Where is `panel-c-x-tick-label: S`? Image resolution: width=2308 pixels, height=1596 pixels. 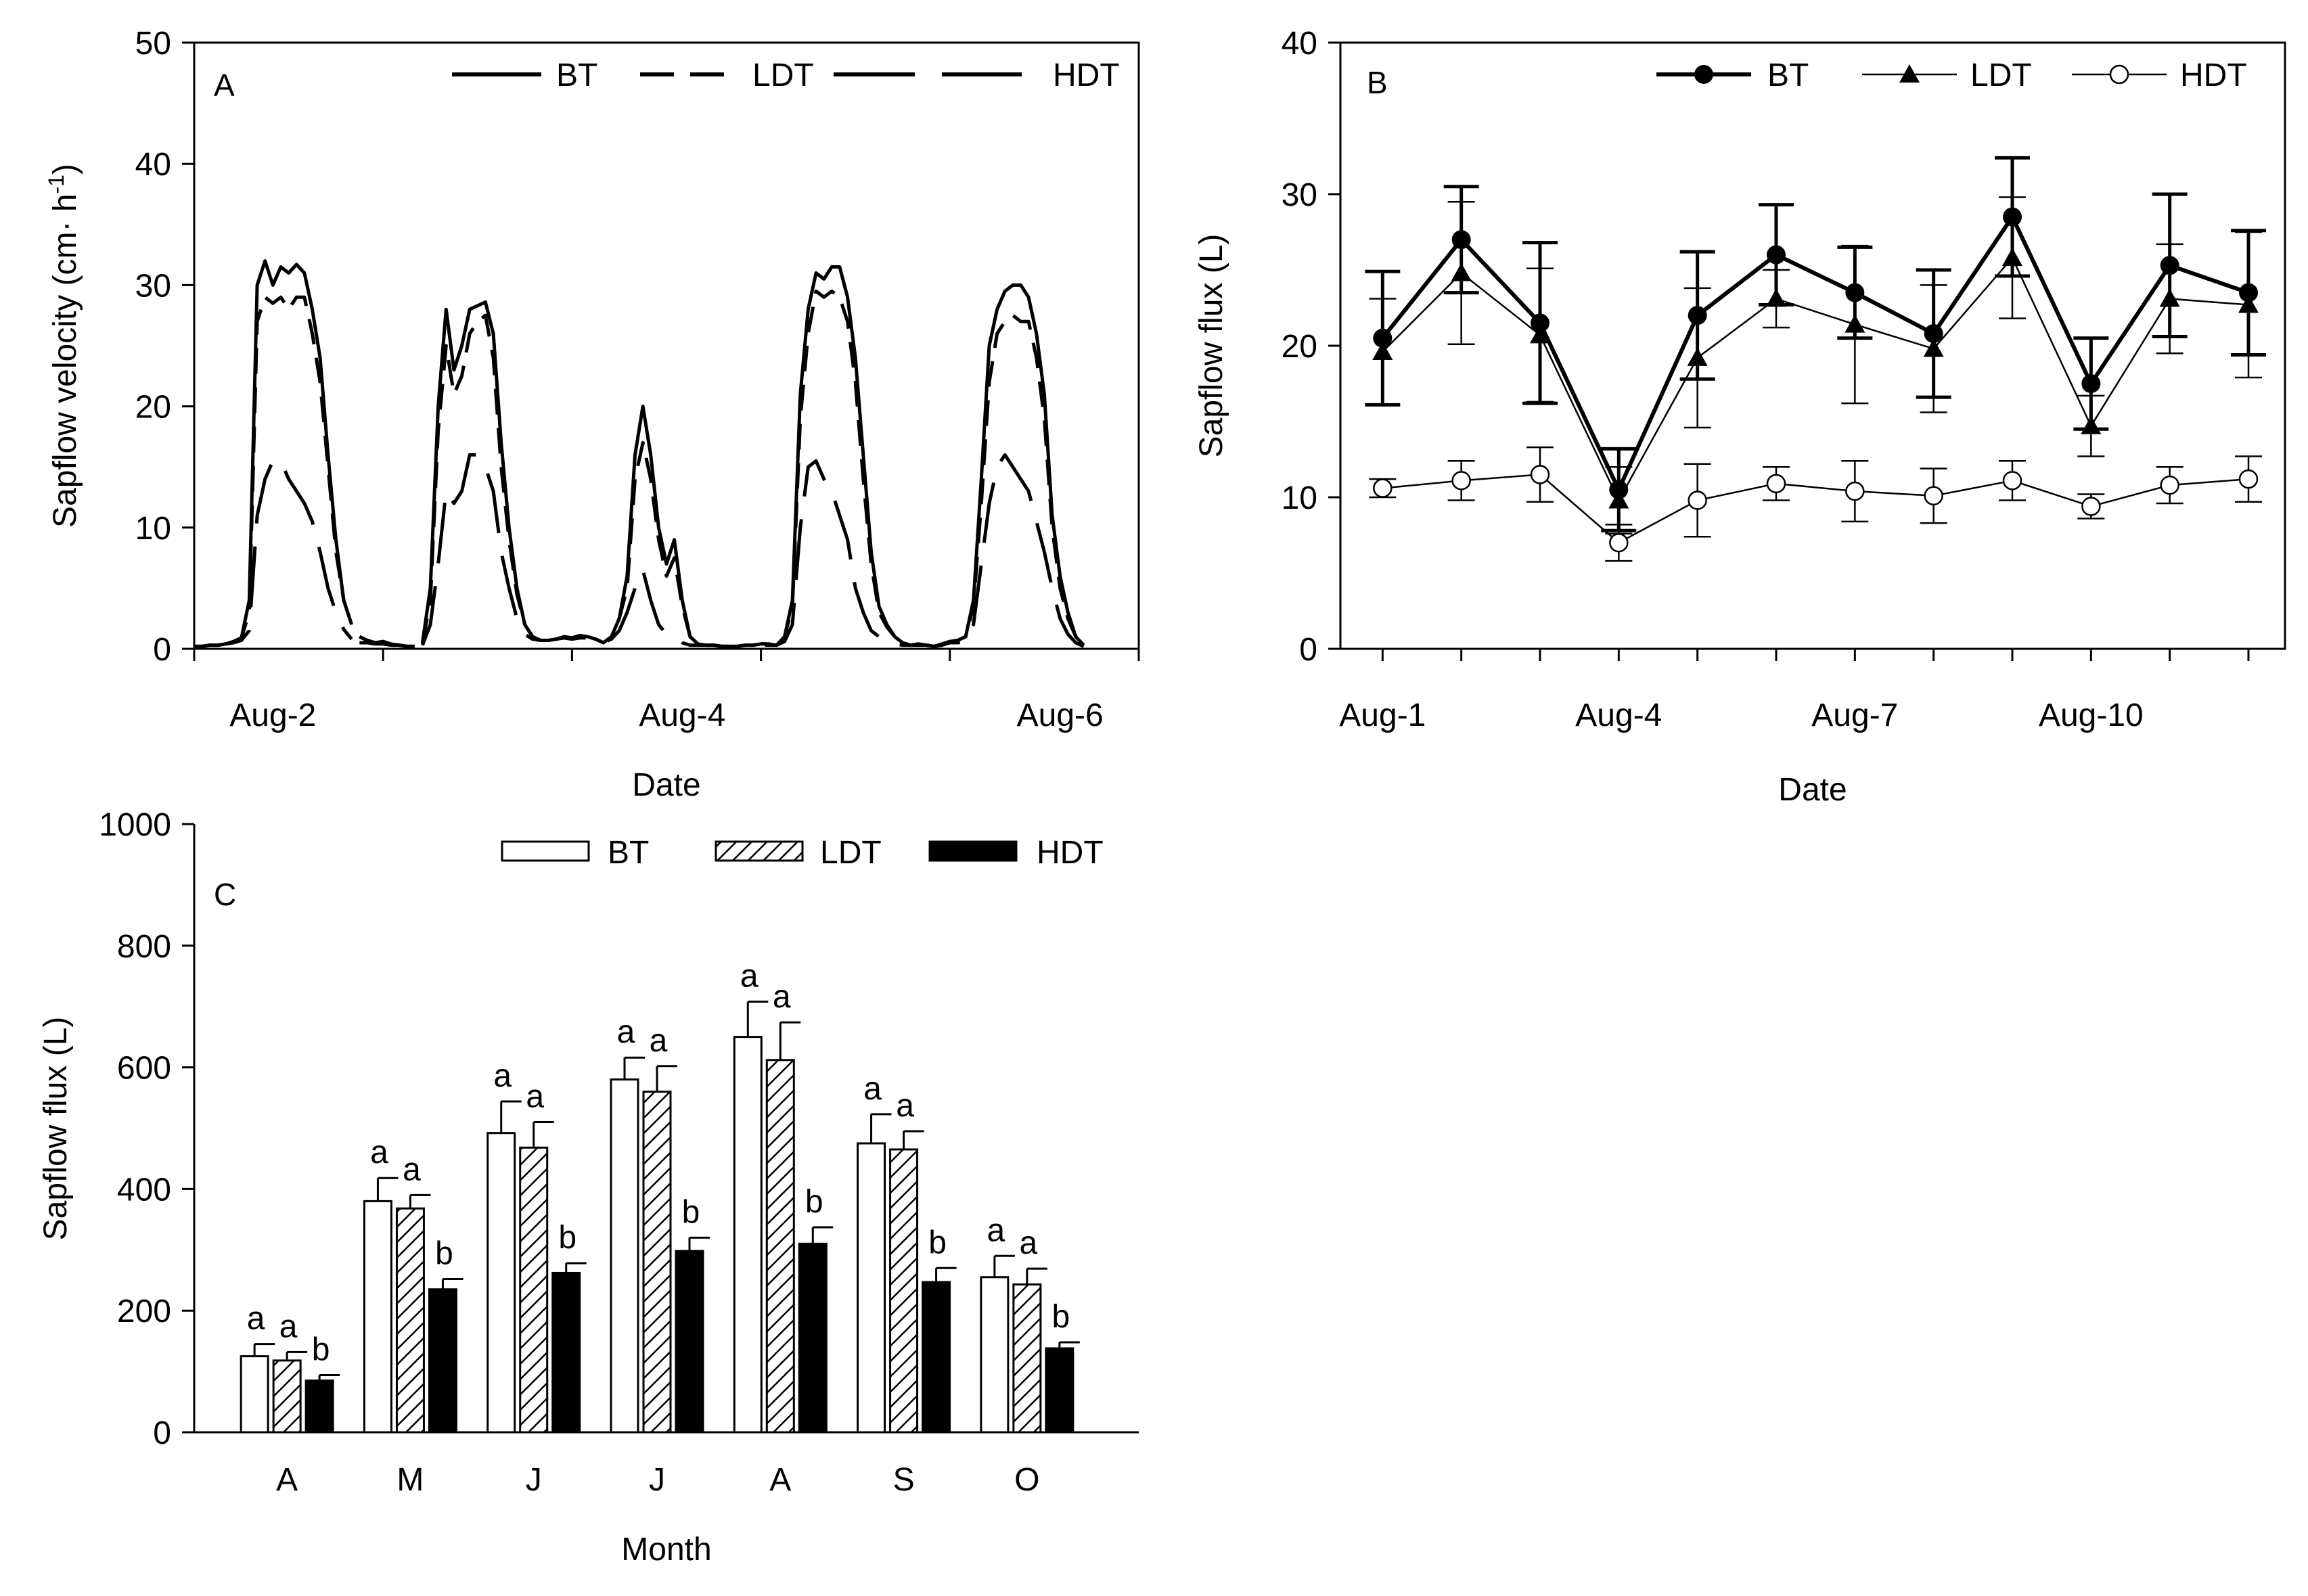 panel-c-x-tick-label: S is located at coordinates (904, 1480).